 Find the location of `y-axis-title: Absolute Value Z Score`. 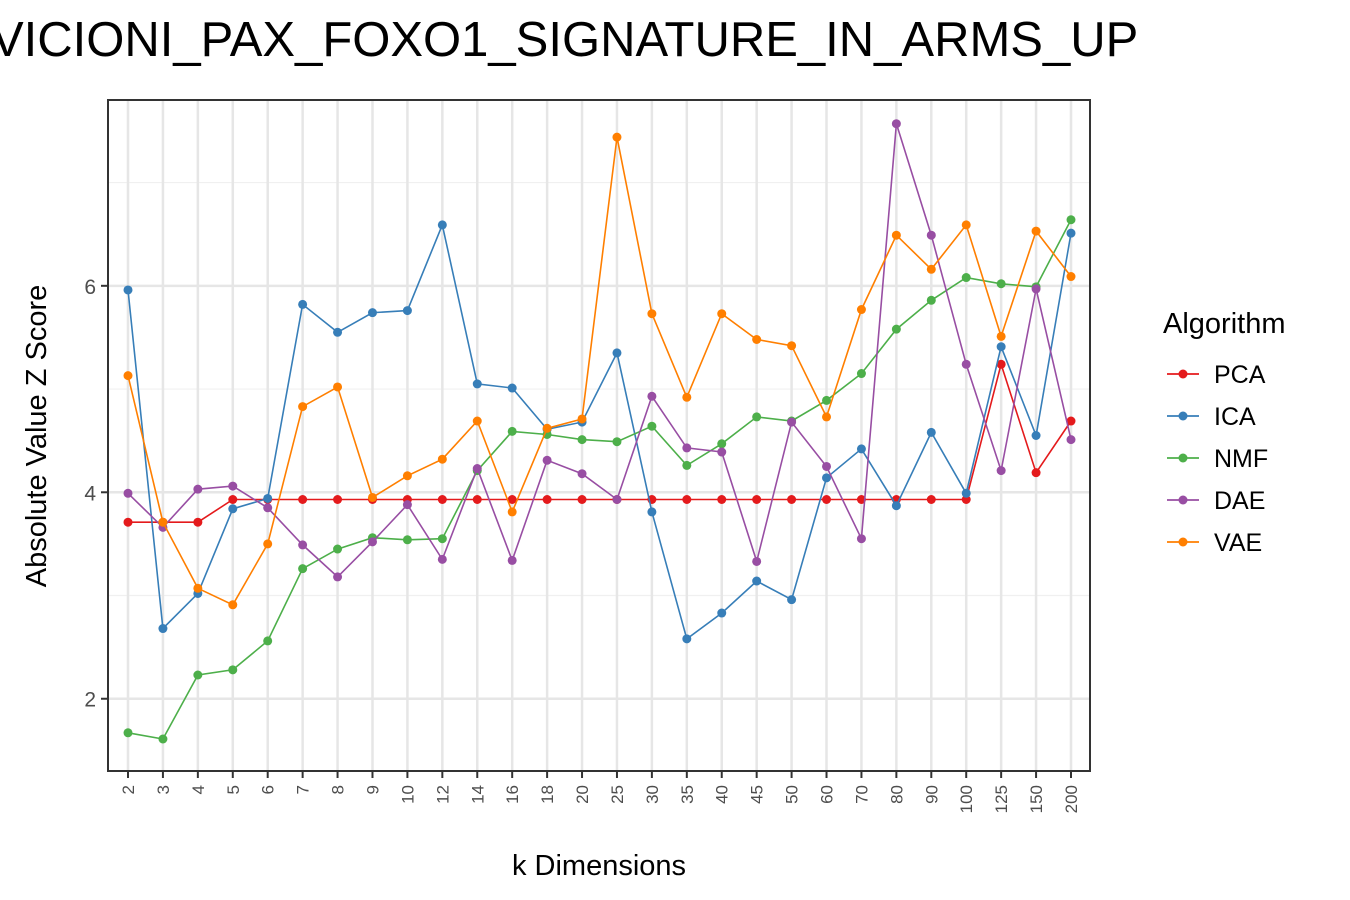

y-axis-title: Absolute Value Z Score is located at coordinates (37, 436).